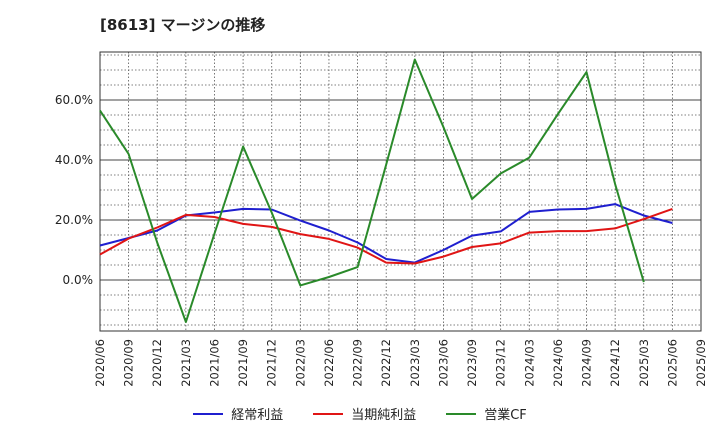  I want to click on x-tick-label: 2021/03, so click(186, 363).